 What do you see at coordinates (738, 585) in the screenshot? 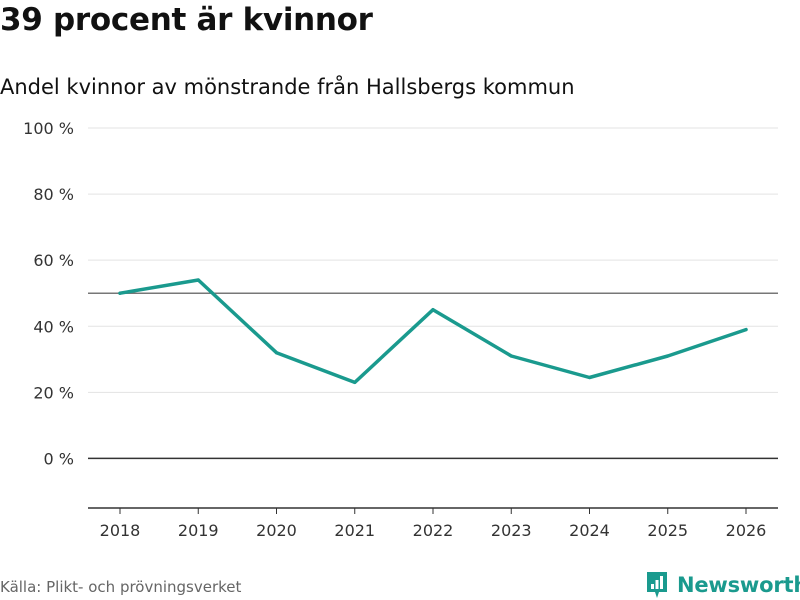
I see `brand-name: Newsworthy` at bounding box center [738, 585].